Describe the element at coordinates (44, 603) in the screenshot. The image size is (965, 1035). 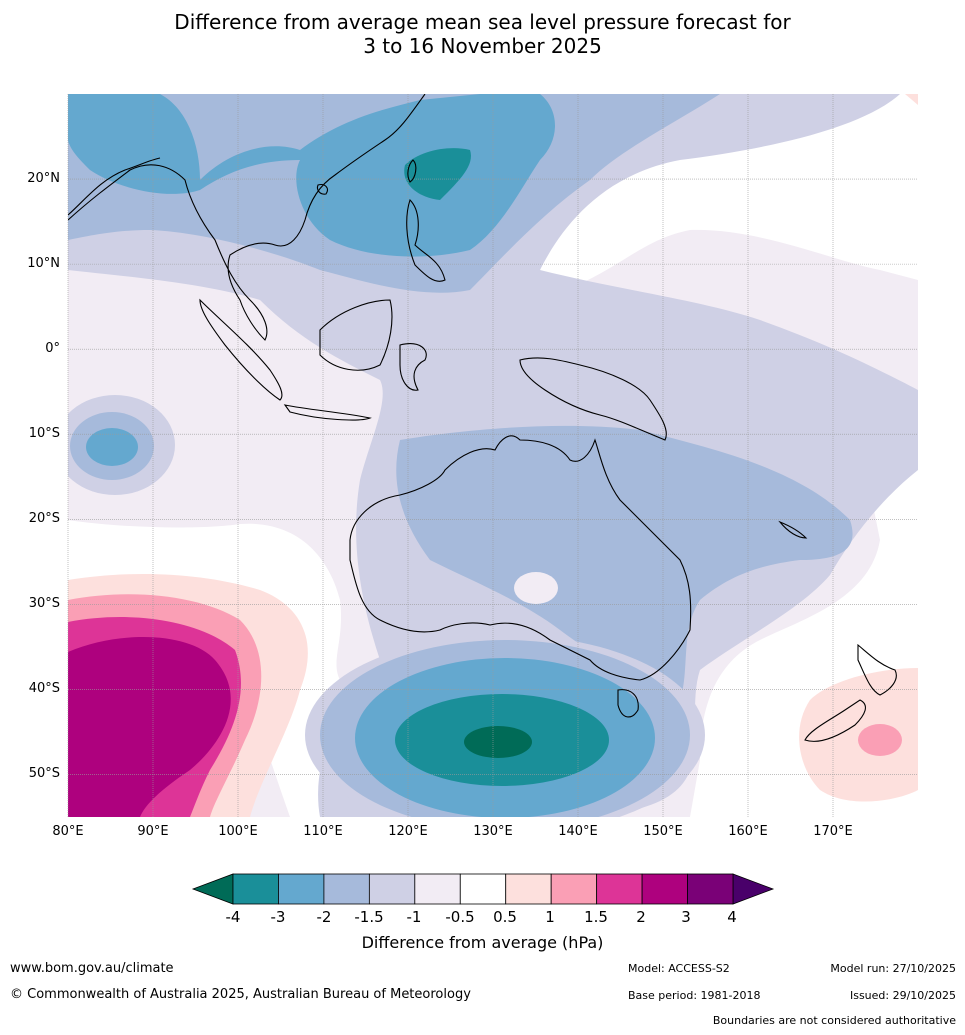
I see `lat-label: 30°S` at that location.